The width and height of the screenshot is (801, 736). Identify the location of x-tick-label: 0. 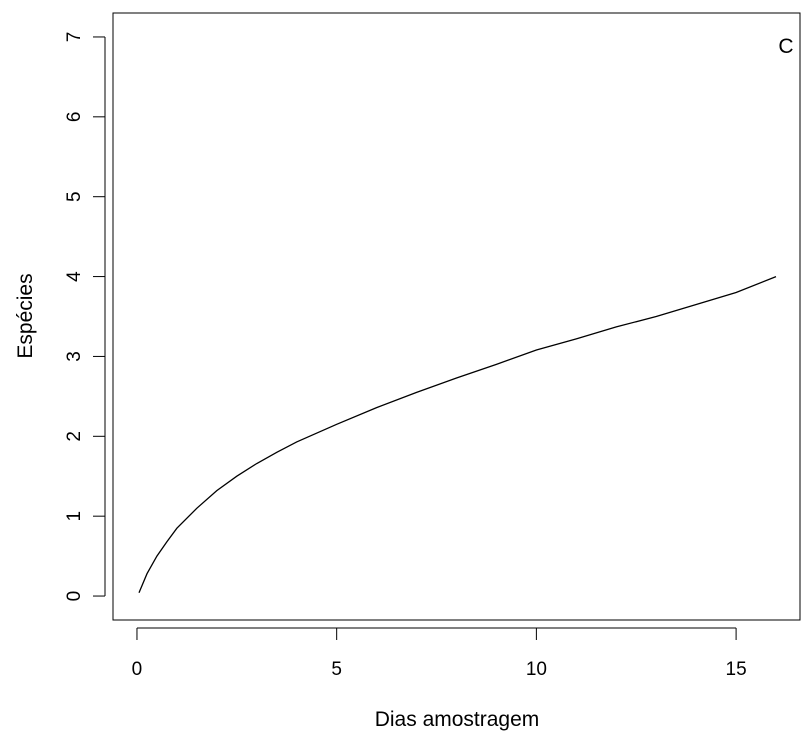
(137, 669).